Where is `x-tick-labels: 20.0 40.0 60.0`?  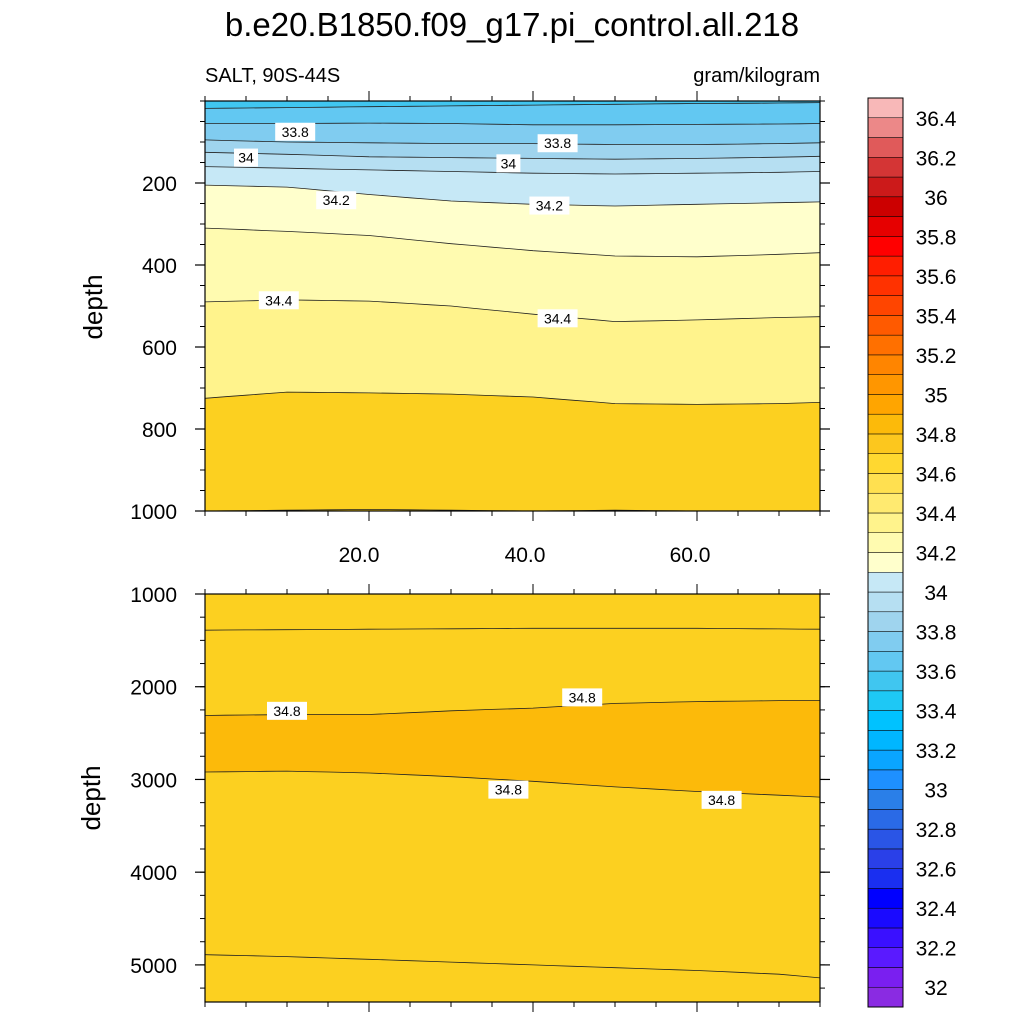 x-tick-labels: 20.0 40.0 60.0 is located at coordinates (525, 555).